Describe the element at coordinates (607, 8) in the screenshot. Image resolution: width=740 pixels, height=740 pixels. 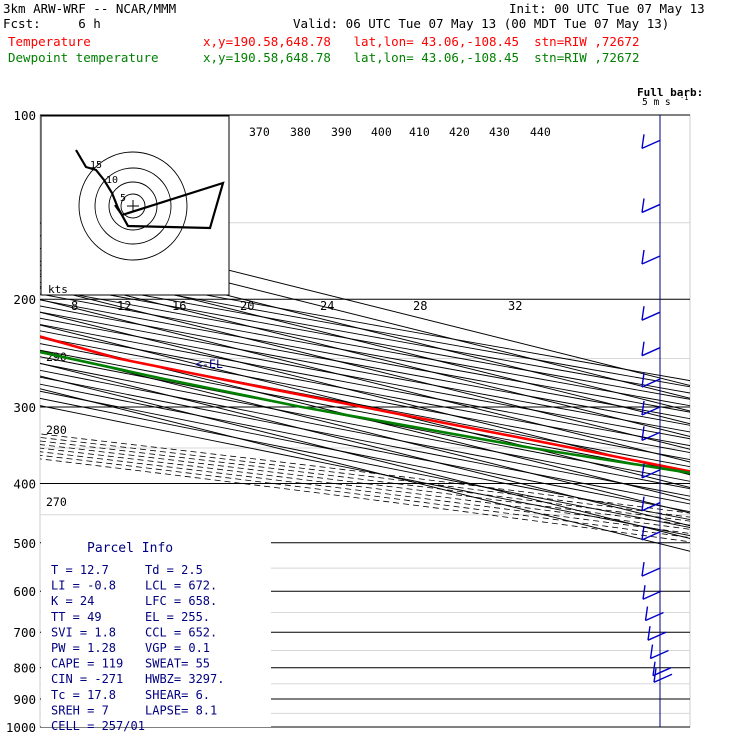
I see `init-time: Init: 00 UTC Tue 07 May 13` at that location.